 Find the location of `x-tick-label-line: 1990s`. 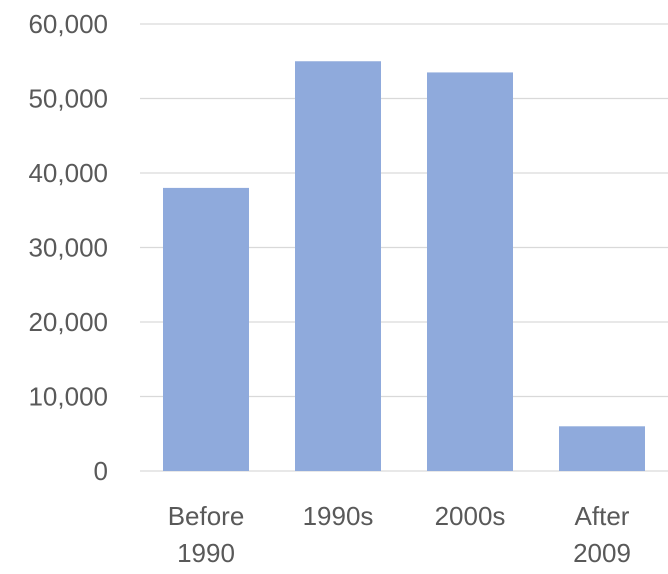

x-tick-label-line: 1990s is located at coordinates (338, 516).